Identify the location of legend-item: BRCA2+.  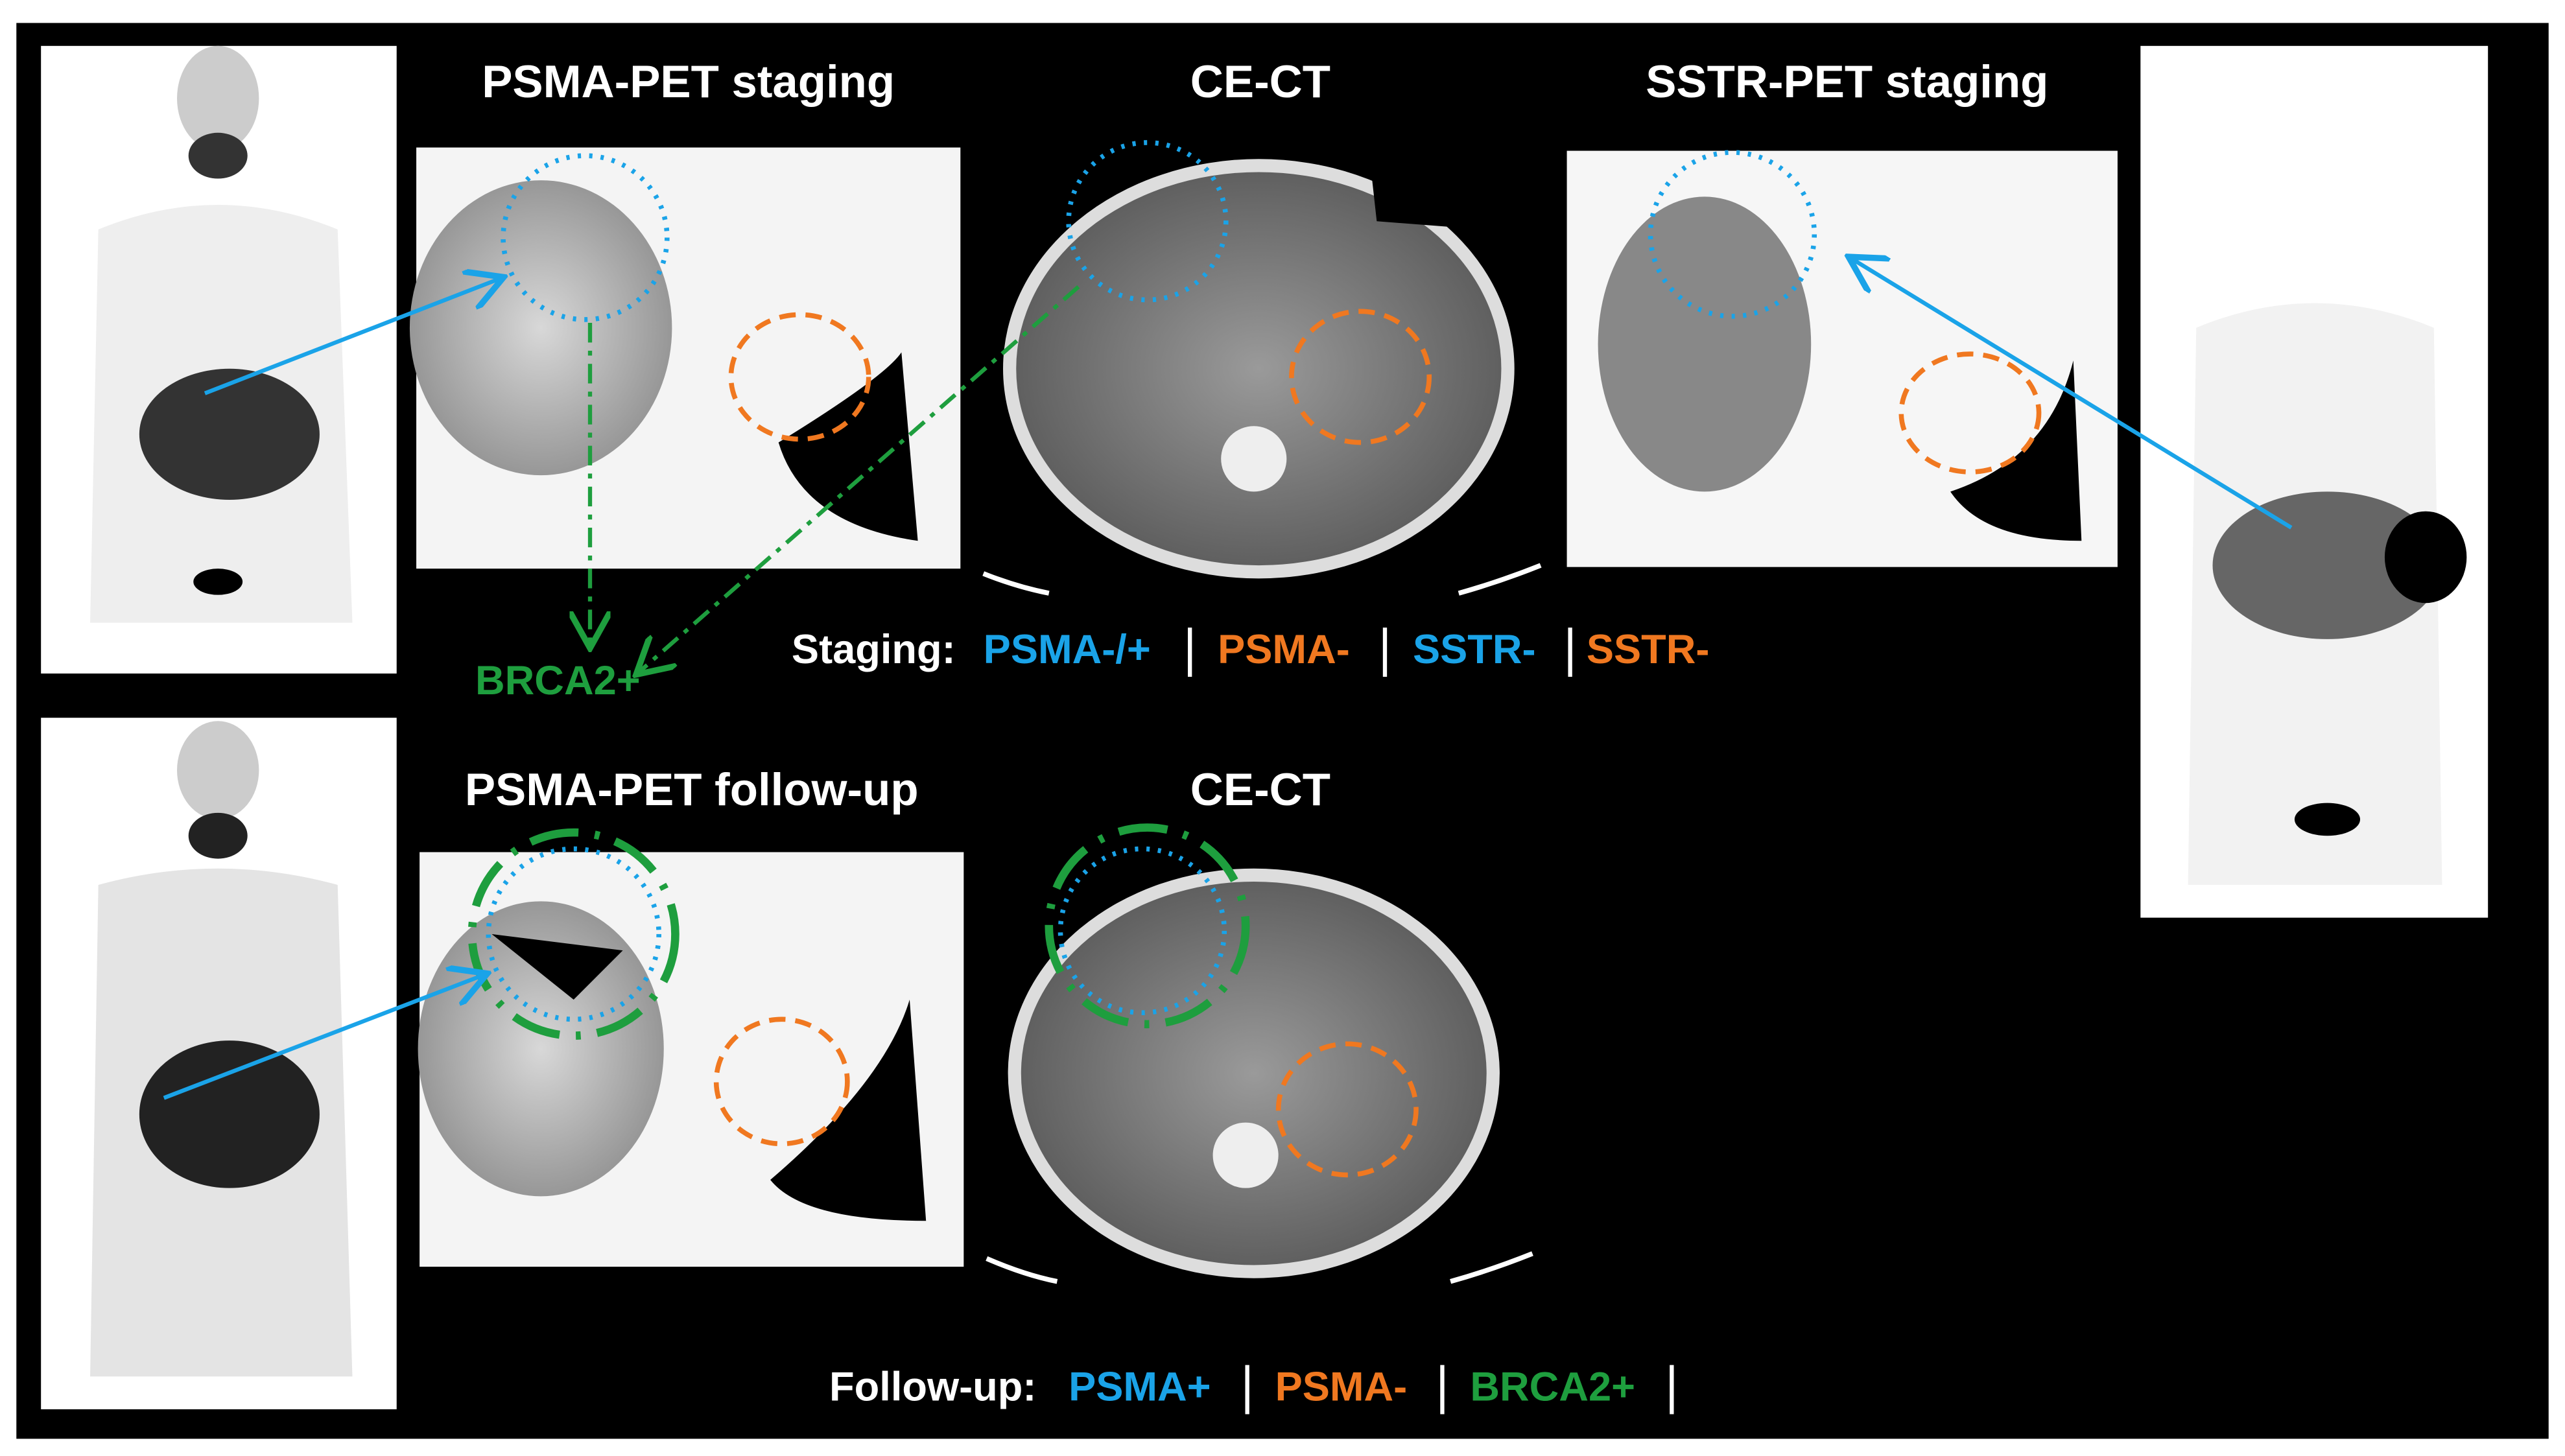
(1552, 1387).